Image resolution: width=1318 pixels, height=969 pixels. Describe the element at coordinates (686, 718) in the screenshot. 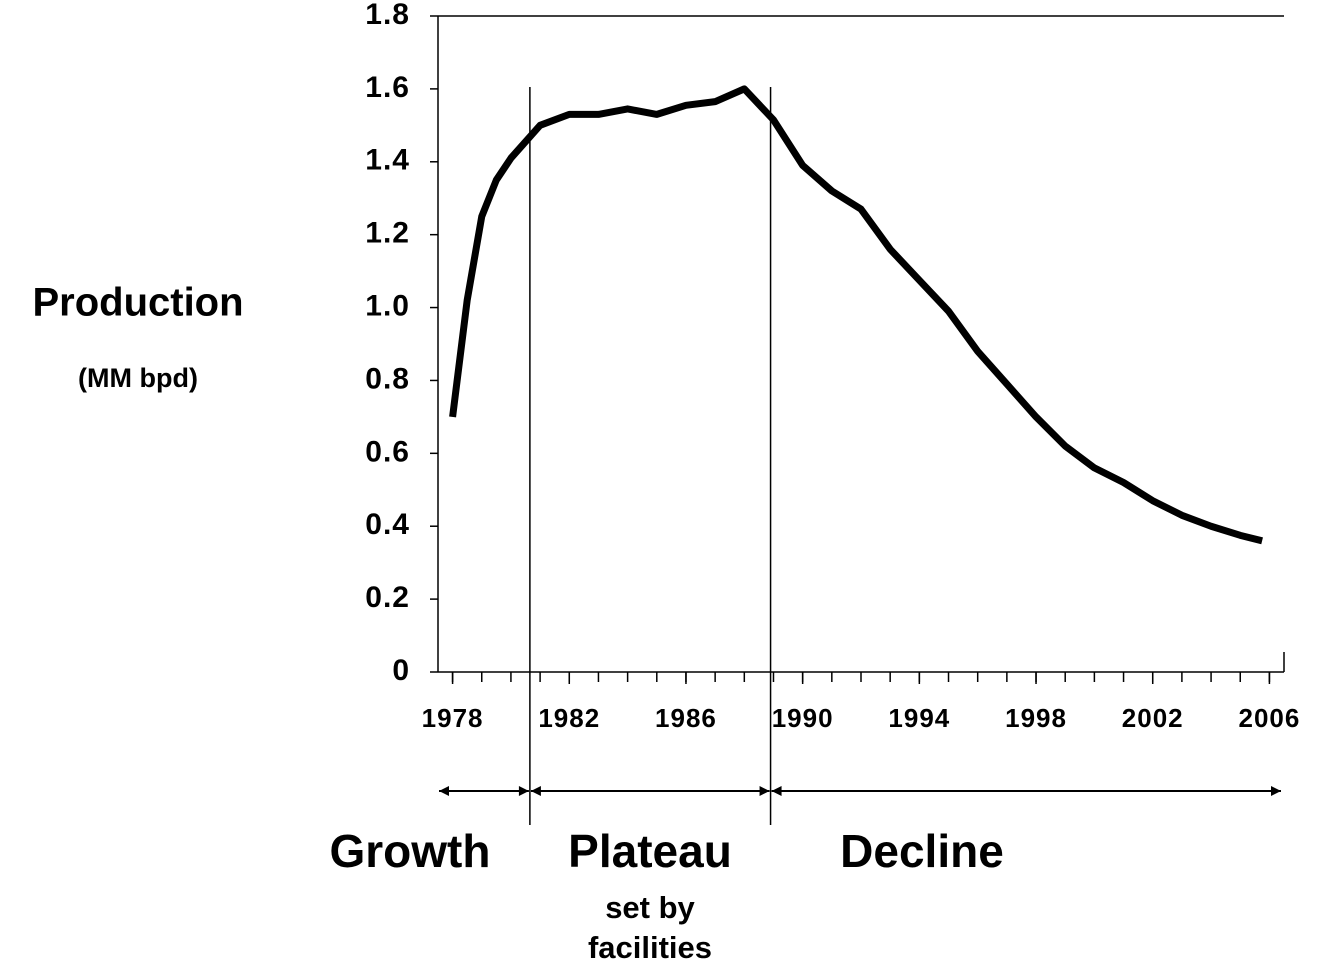

I see `x-tick-label: 1986` at that location.